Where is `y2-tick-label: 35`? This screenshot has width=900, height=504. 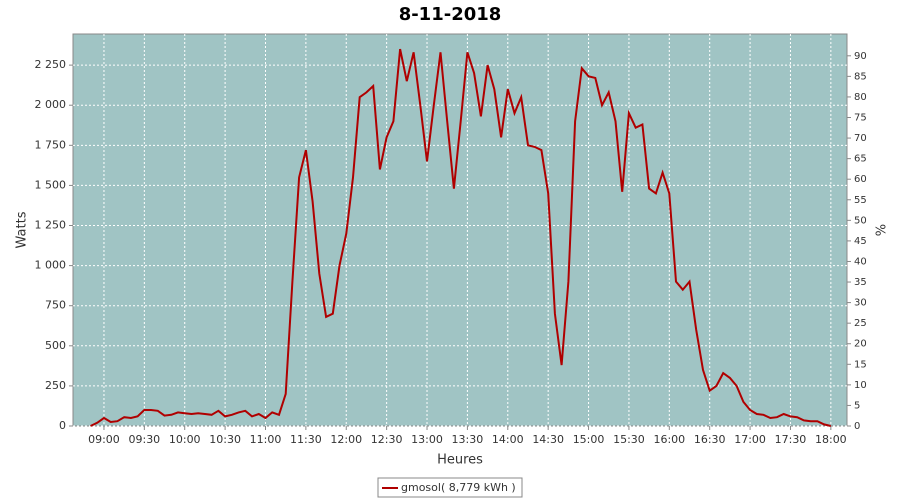 y2-tick-label: 35 is located at coordinates (860, 282).